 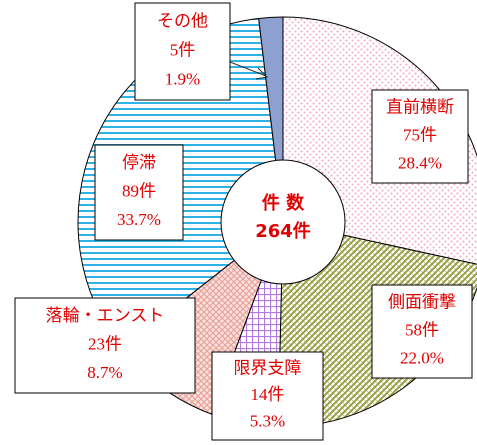 I want to click on center-label: 件 数, so click(x=283, y=203).